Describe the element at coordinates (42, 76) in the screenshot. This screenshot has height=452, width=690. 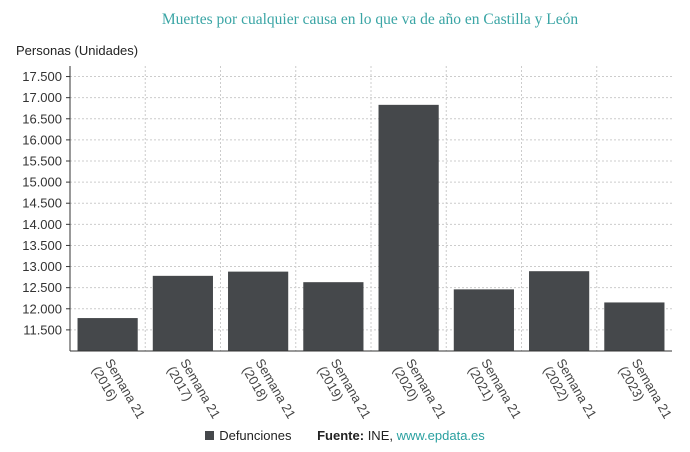
I see `y-tick-label: 17.500` at that location.